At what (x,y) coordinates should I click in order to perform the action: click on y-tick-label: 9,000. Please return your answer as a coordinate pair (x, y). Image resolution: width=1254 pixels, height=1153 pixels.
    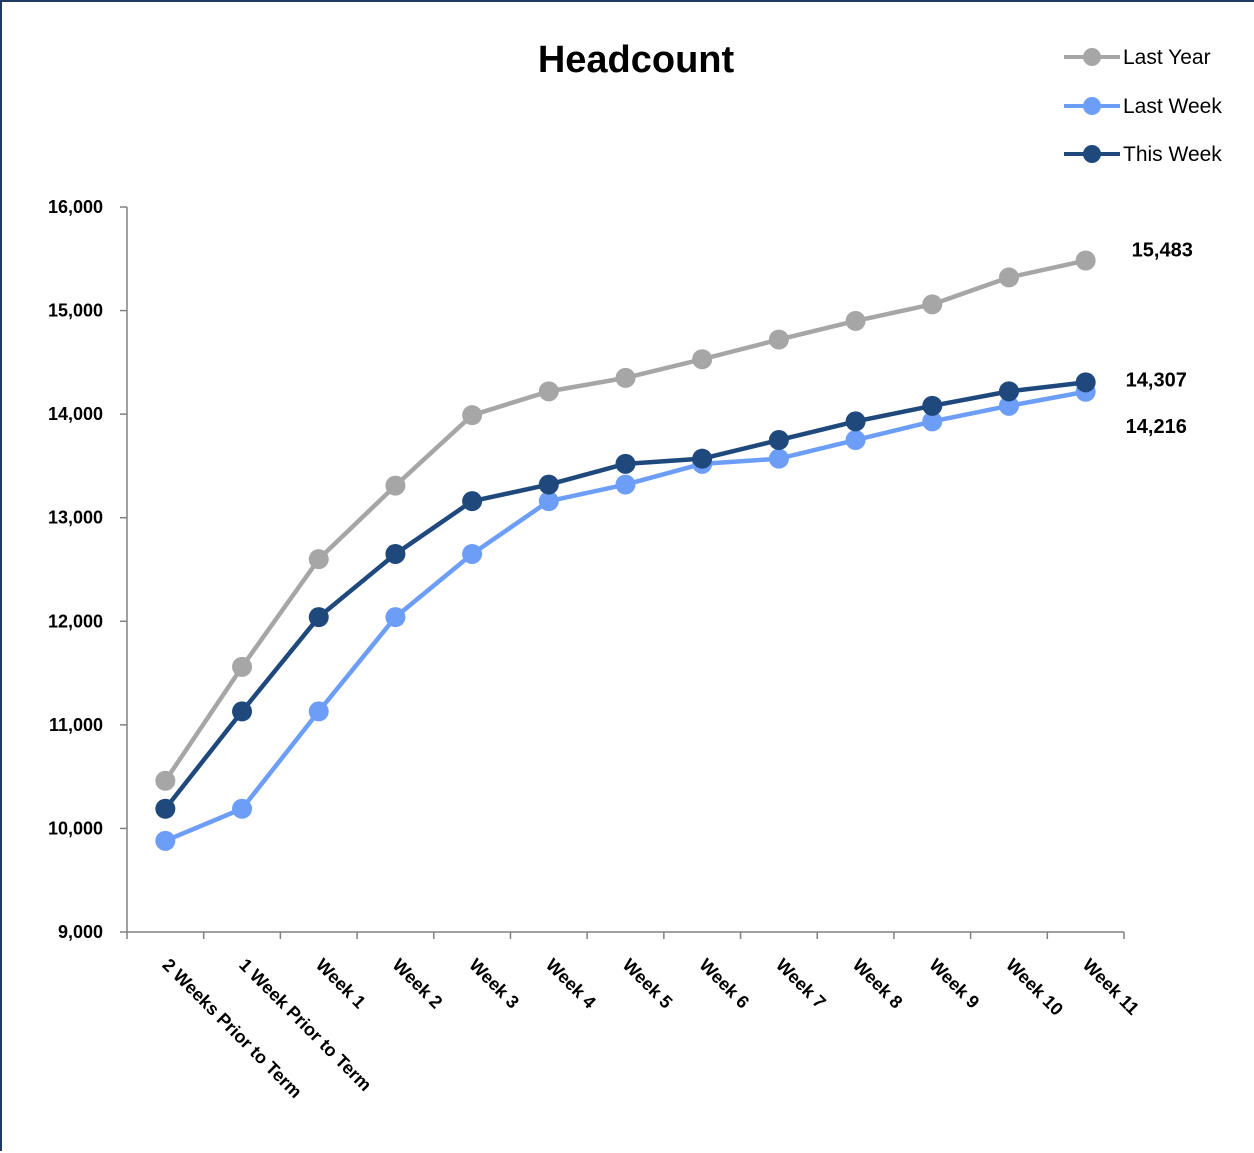
    Looking at the image, I should click on (80, 932).